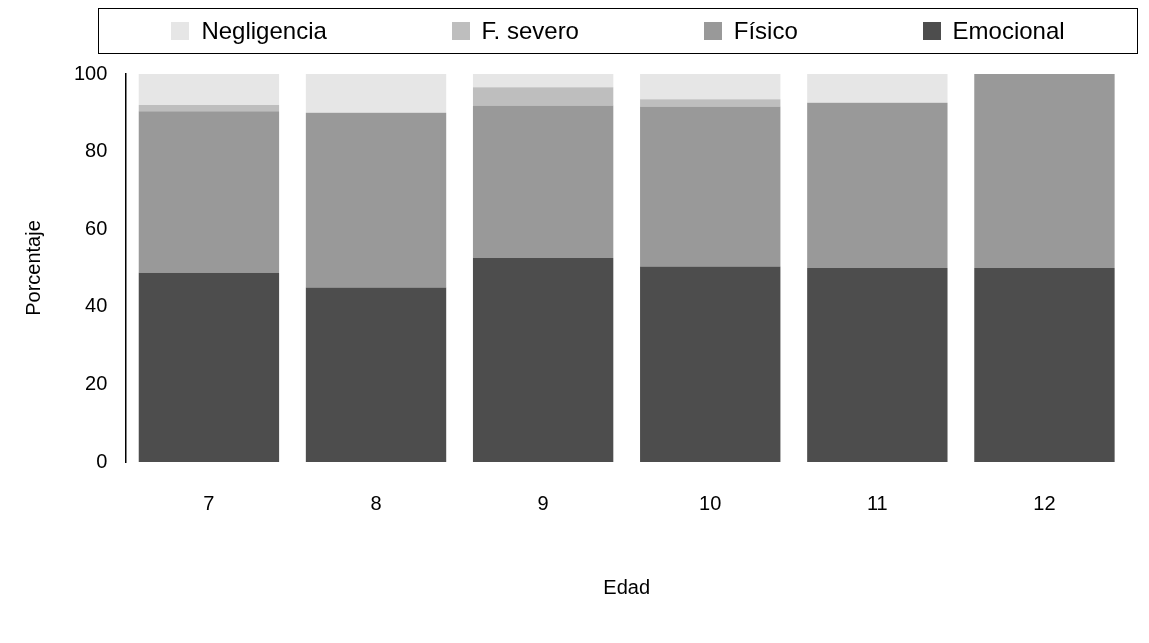 This screenshot has height=643, width=1149. What do you see at coordinates (96, 305) in the screenshot?
I see `y-tick-label: 40` at bounding box center [96, 305].